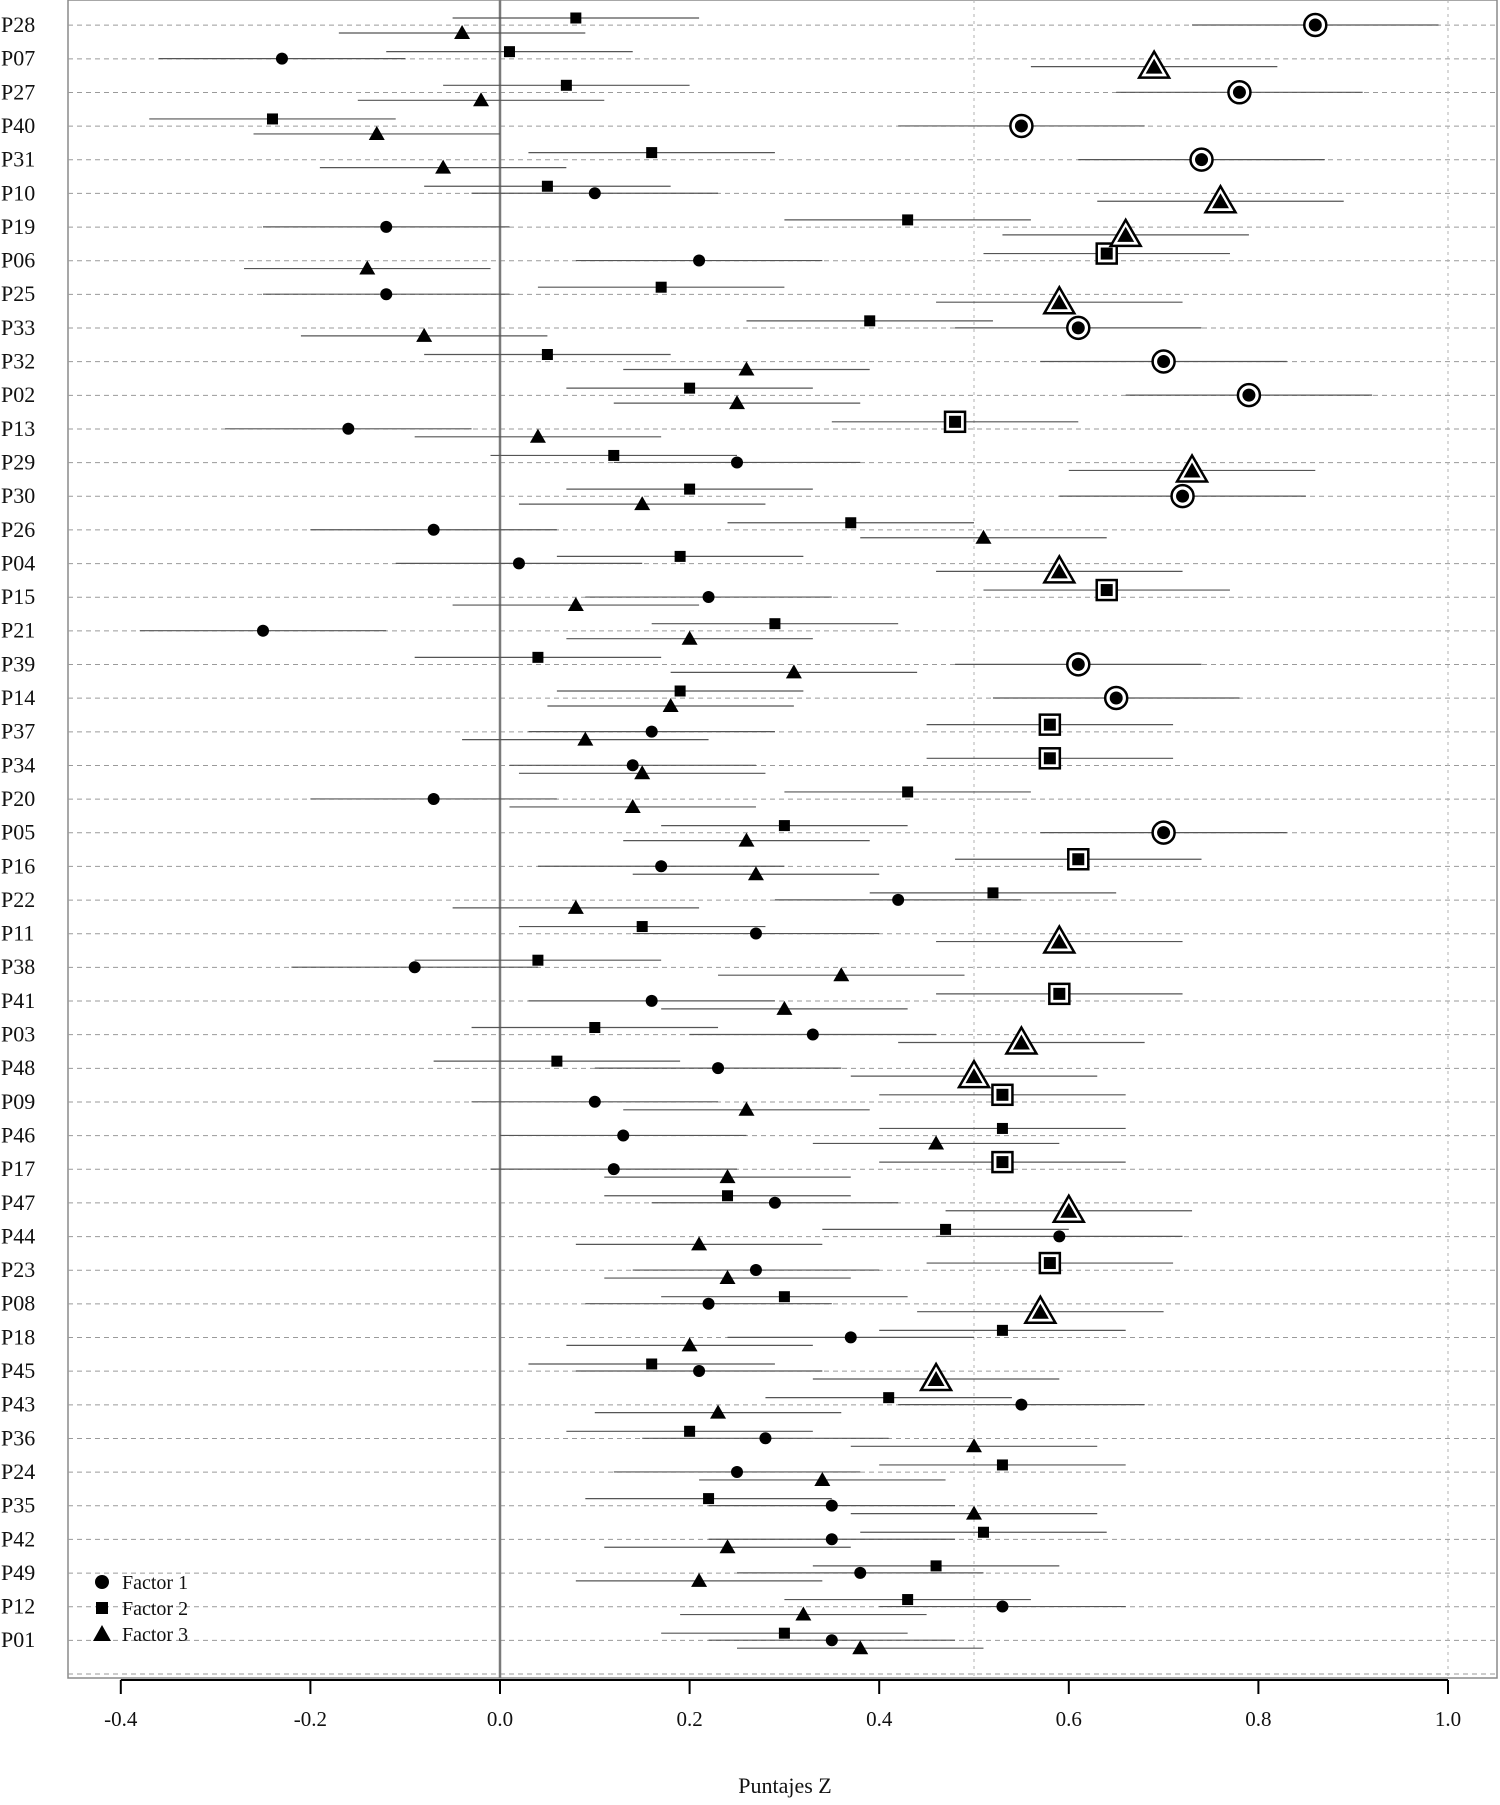  I want to click on participant-label: P31, so click(18, 159).